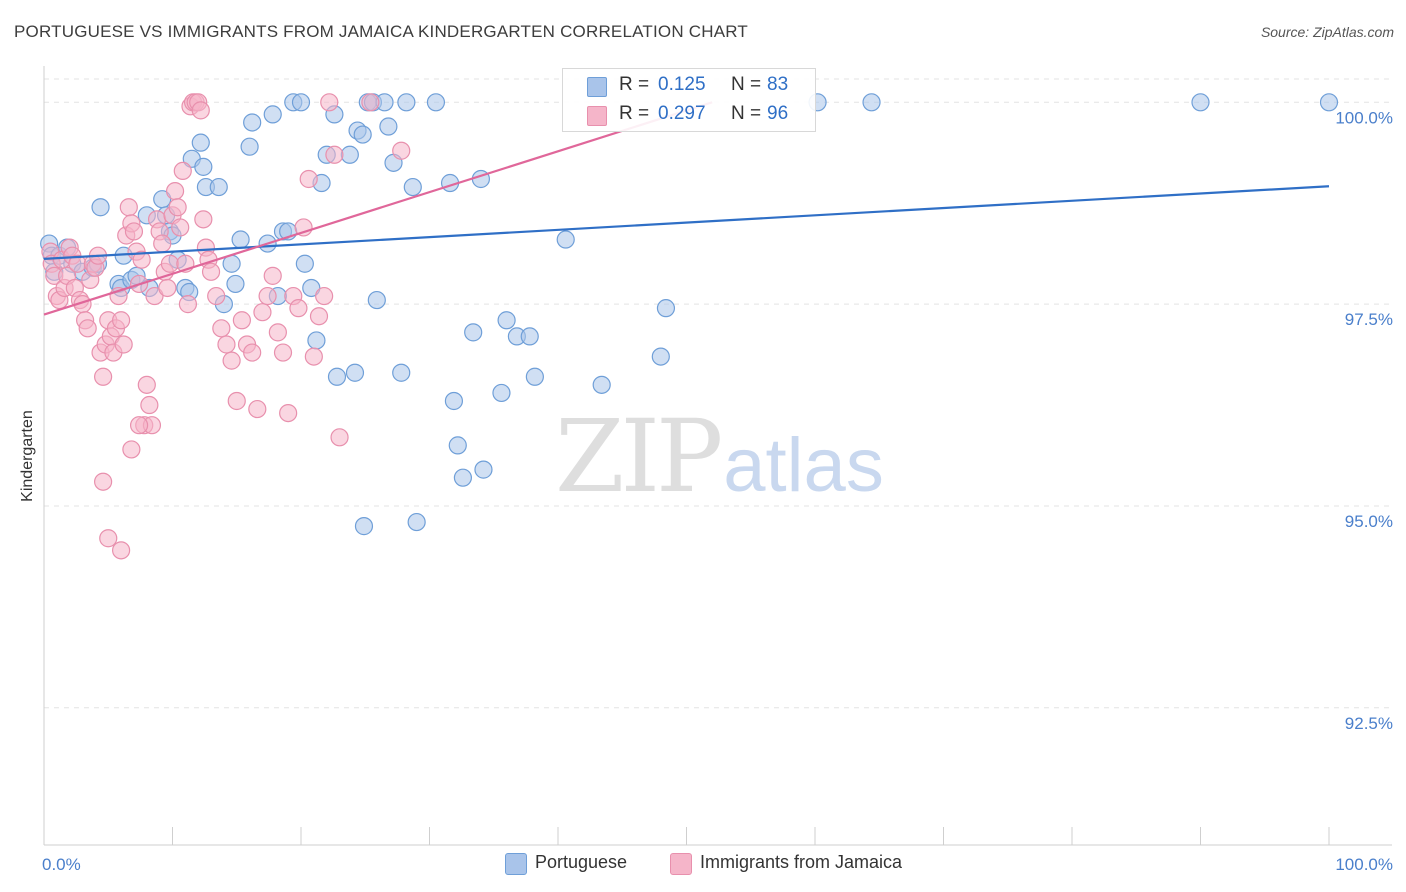  I want to click on jamaica-trendline, so click(378, 208).